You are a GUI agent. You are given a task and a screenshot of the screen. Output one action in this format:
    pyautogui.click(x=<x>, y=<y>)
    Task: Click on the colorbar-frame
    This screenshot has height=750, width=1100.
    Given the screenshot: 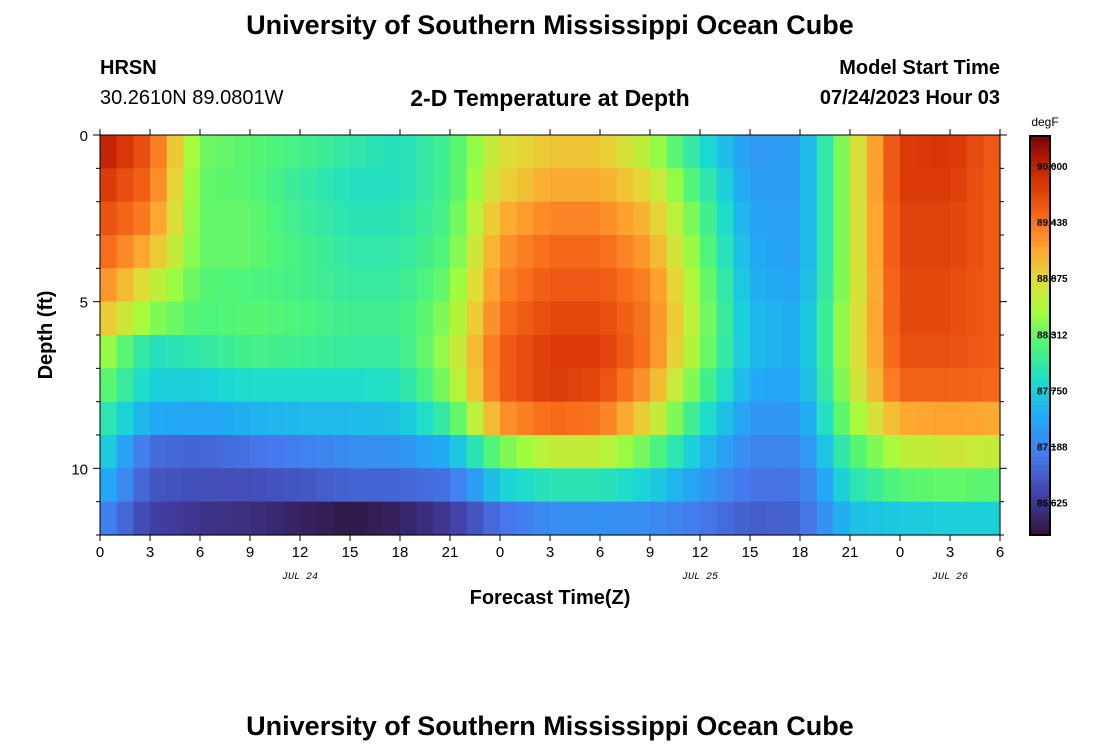 What is the action you would take?
    pyautogui.click(x=1040, y=335)
    